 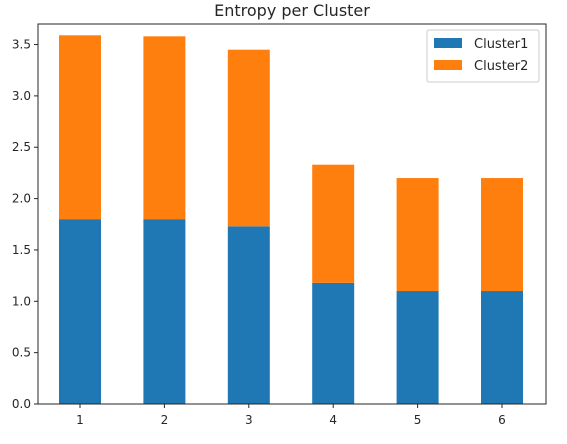 What do you see at coordinates (25, 224) in the screenshot?
I see `y-axis: 0.0 0.5 1.0 1.5 2.0 2.5 3.0 3.5` at bounding box center [25, 224].